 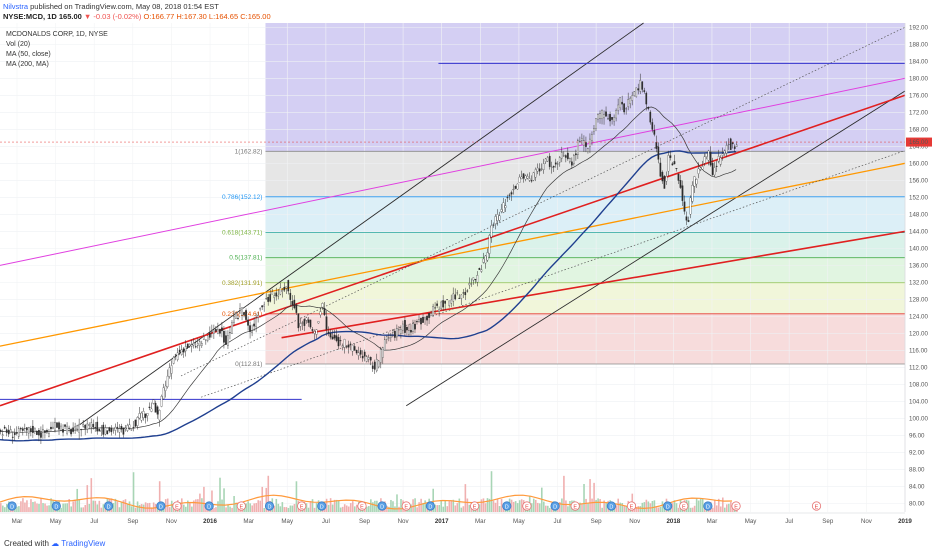 I want to click on created-with-label: Created with, so click(x=26, y=543).